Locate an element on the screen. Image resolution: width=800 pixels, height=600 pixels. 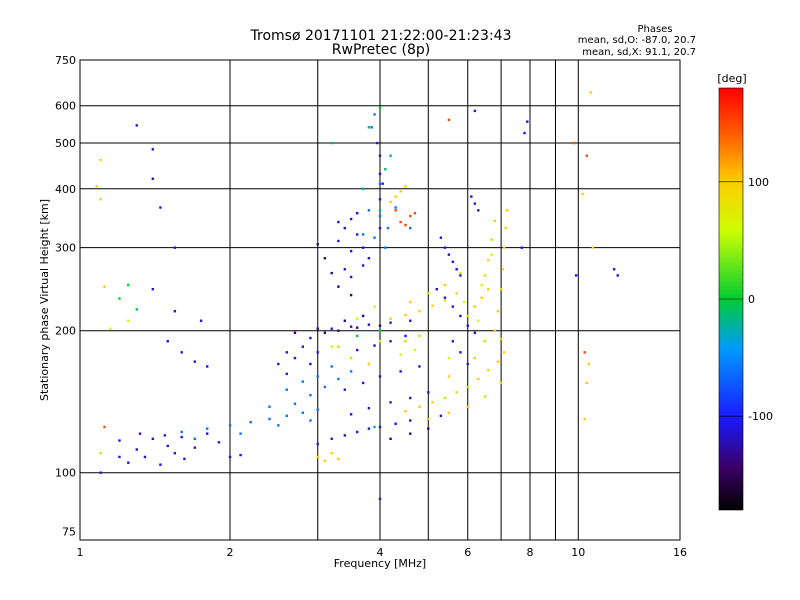
legend-line-o: mean, sd,O: -87.0, 20.7 is located at coordinates (637, 40).